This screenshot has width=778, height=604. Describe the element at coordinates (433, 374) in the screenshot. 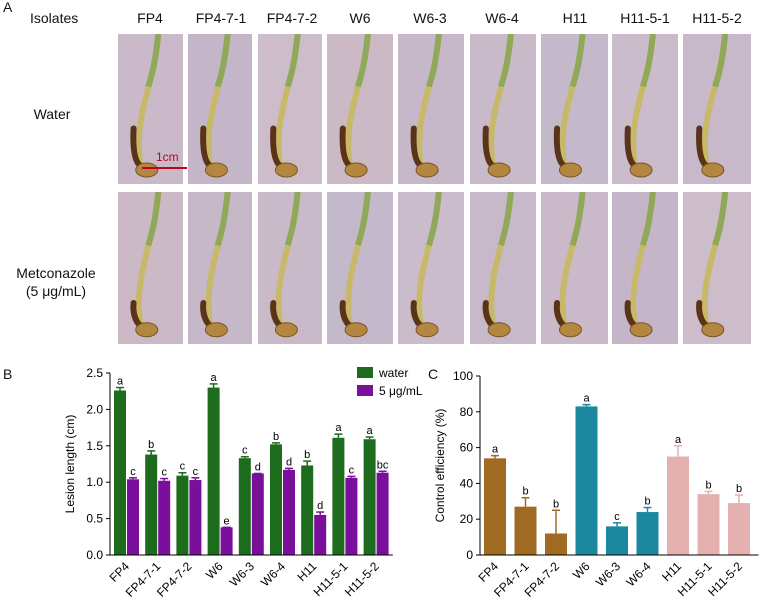

I see `panel-label-c: C` at that location.